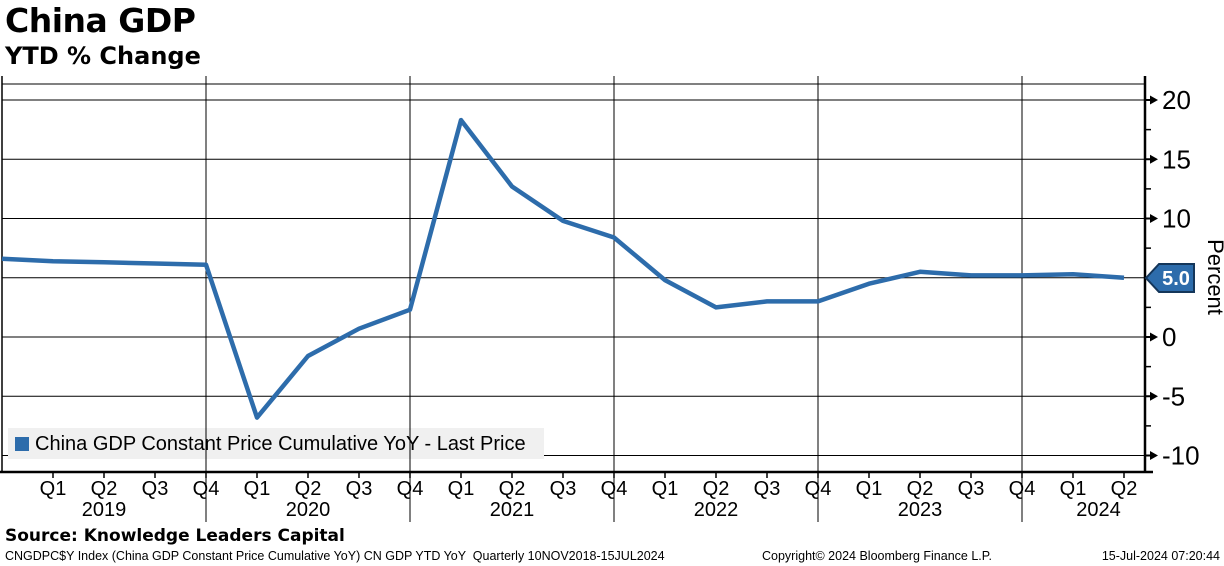  What do you see at coordinates (1169, 337) in the screenshot?
I see `svg-text: 0` at bounding box center [1169, 337].